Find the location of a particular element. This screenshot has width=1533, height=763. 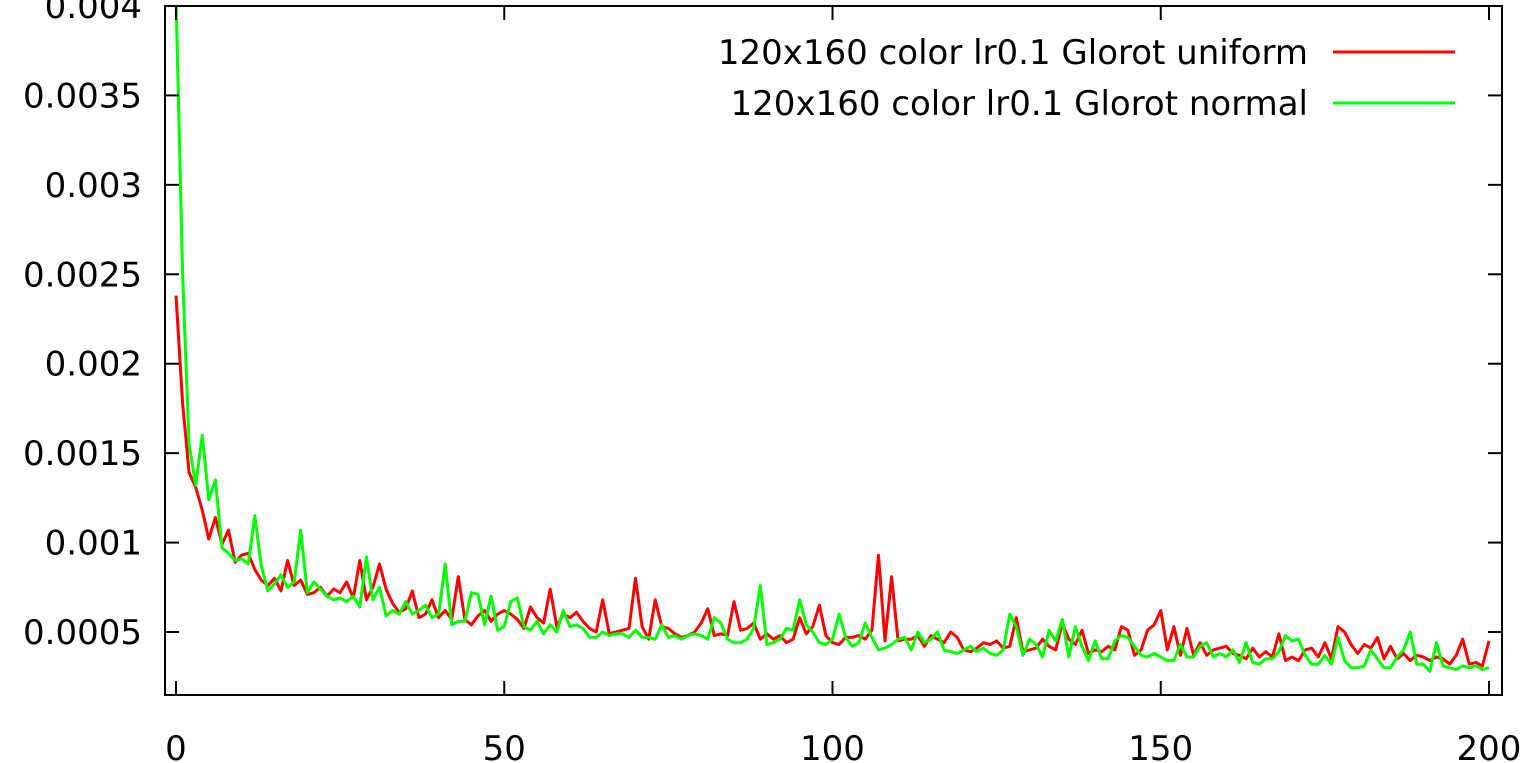

y-tick-label: 0.0025 is located at coordinates (82, 275).